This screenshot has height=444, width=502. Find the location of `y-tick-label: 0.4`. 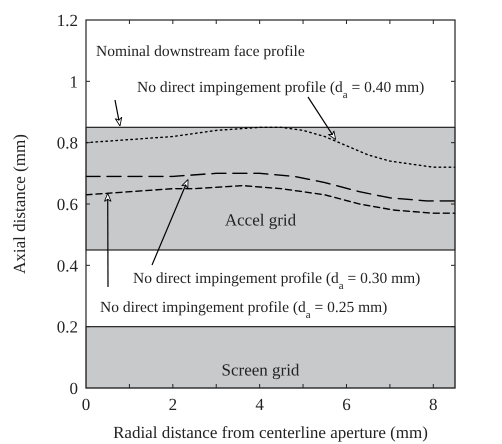

y-tick-label: 0.4 is located at coordinates (67, 266).